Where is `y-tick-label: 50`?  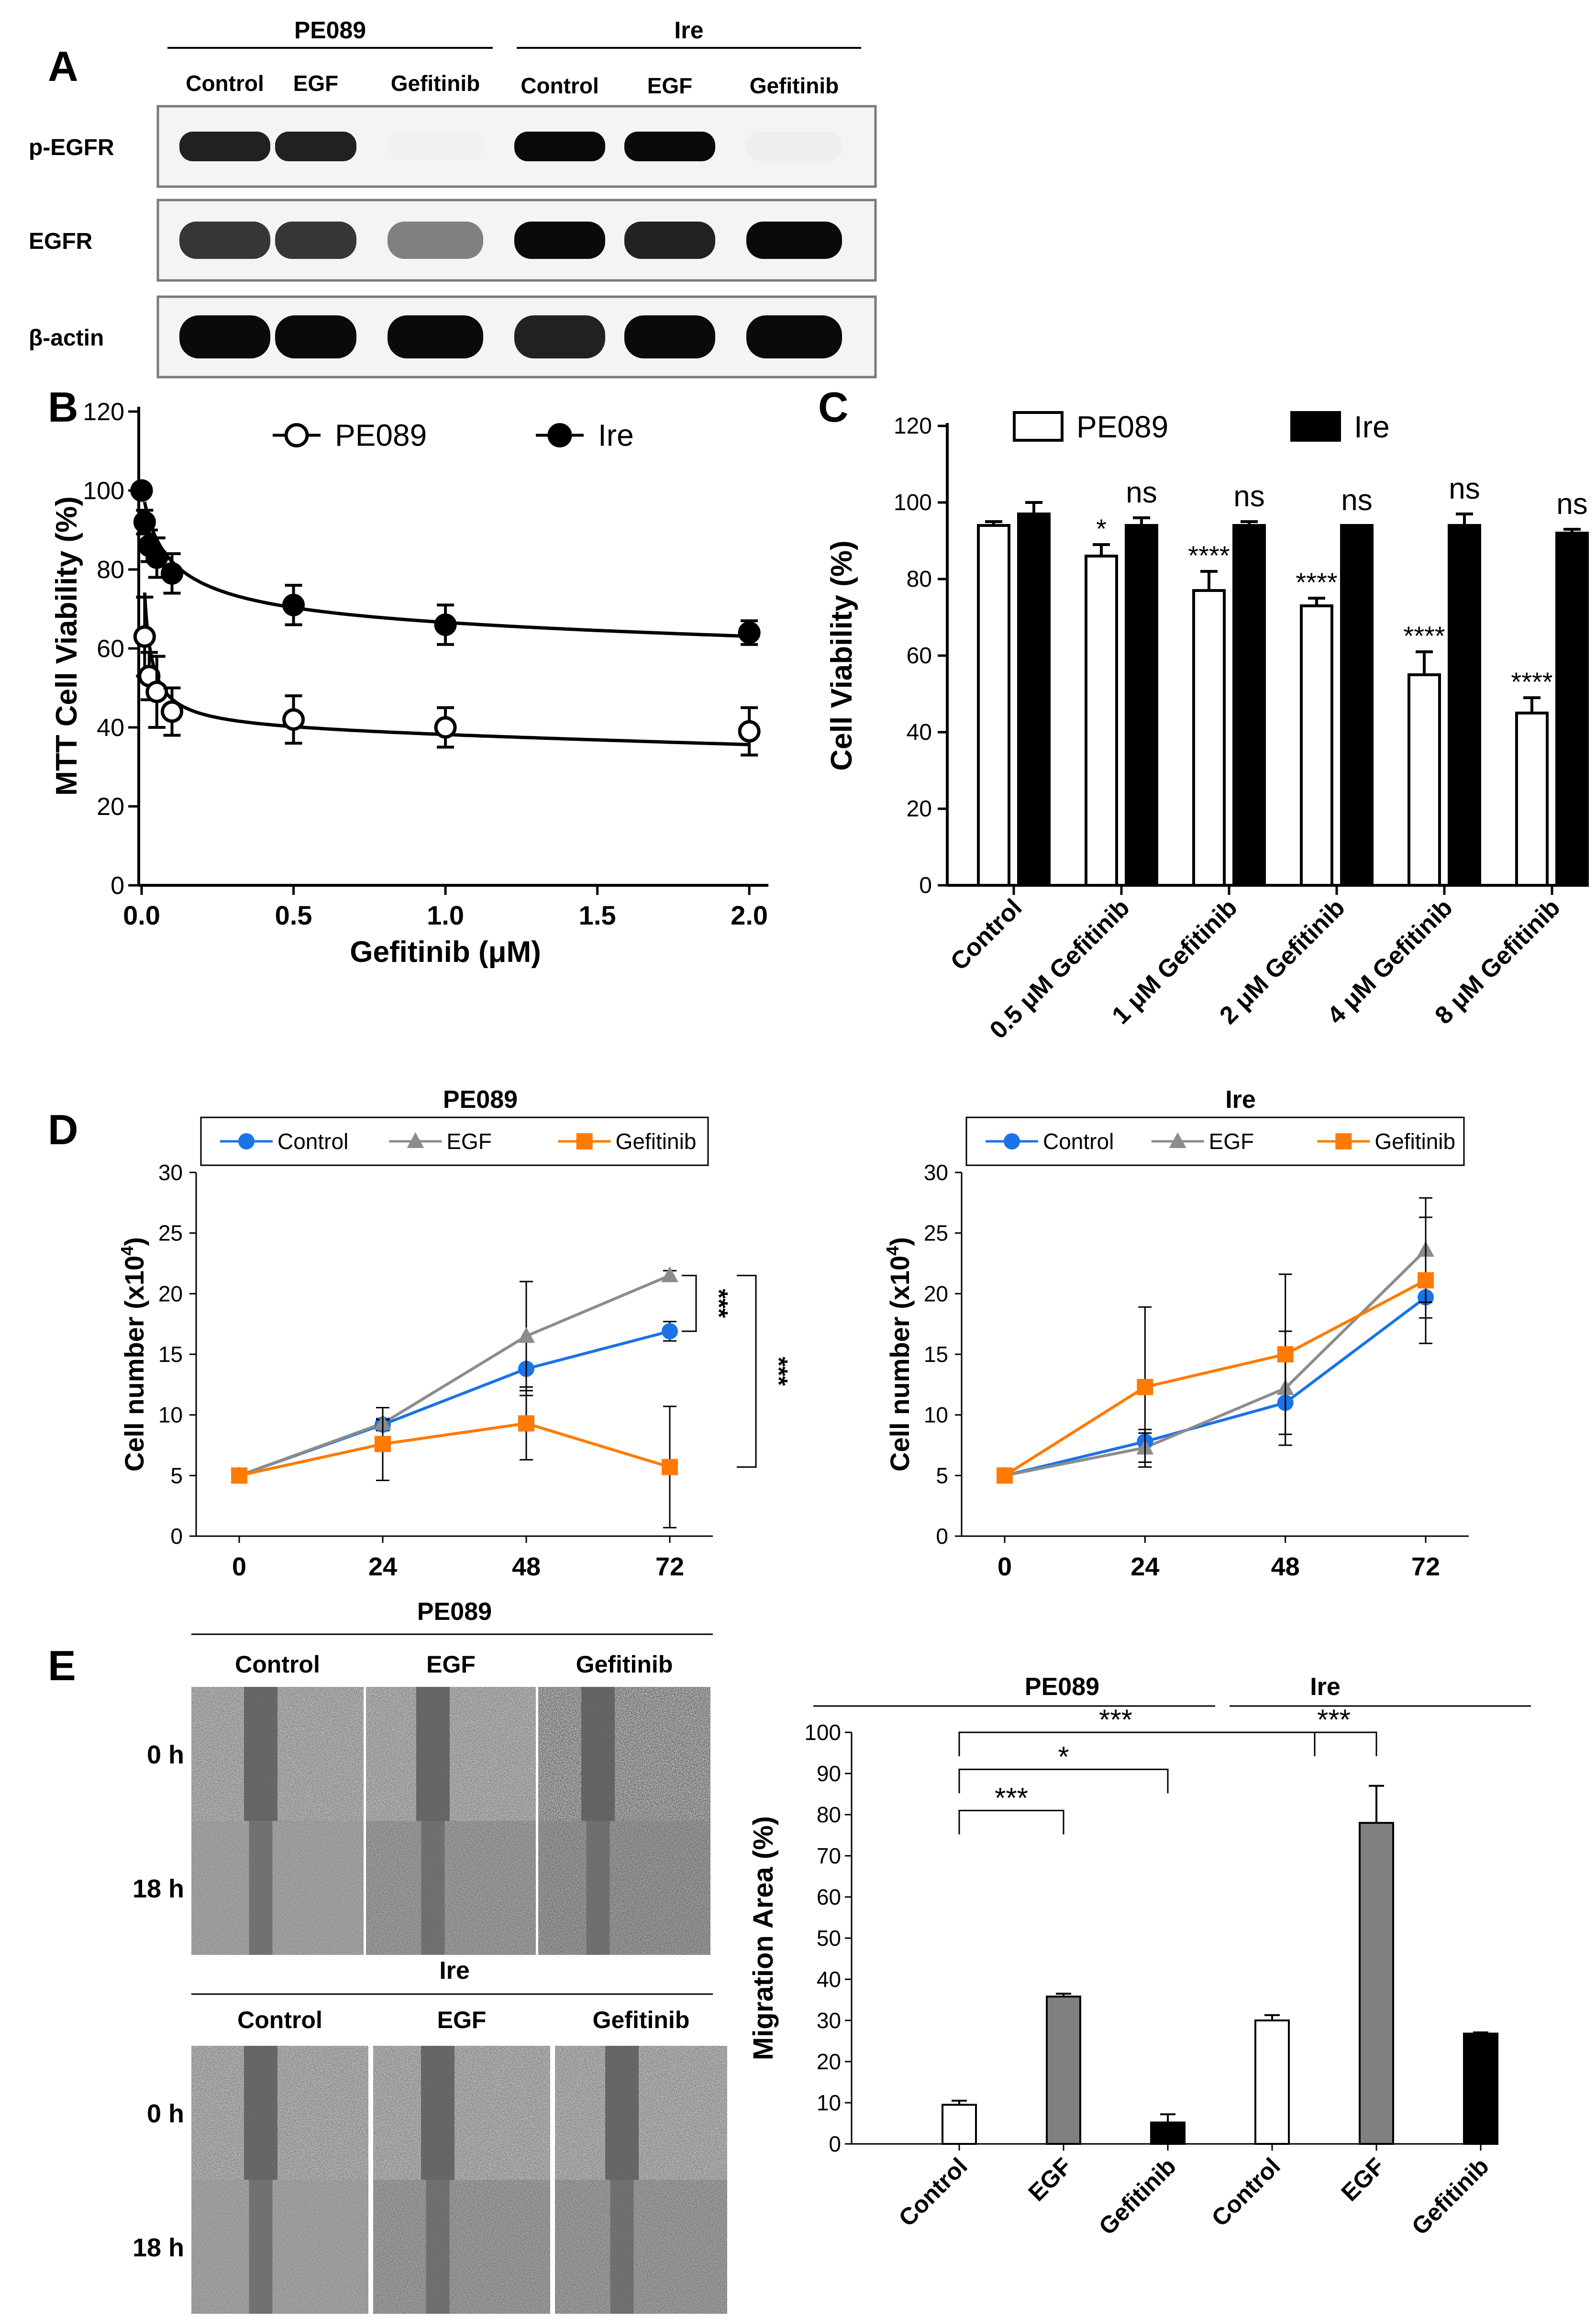 y-tick-label: 50 is located at coordinates (829, 1938).